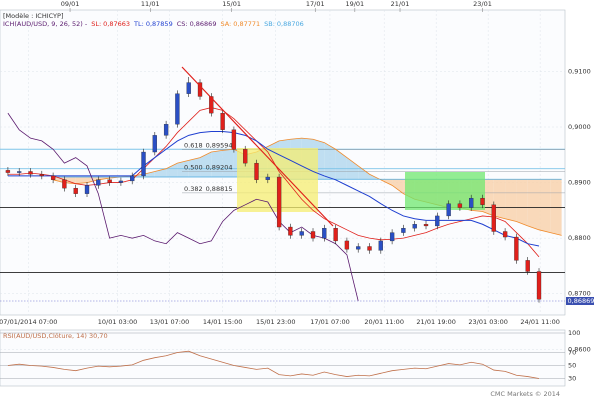 The width and height of the screenshot is (594, 400). I want to click on x-tick-label: 15/01 23:00, so click(276, 322).